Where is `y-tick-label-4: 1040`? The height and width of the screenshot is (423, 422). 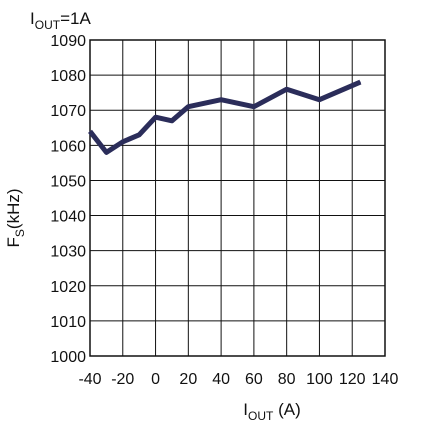
y-tick-label-4: 1040 is located at coordinates (68, 217).